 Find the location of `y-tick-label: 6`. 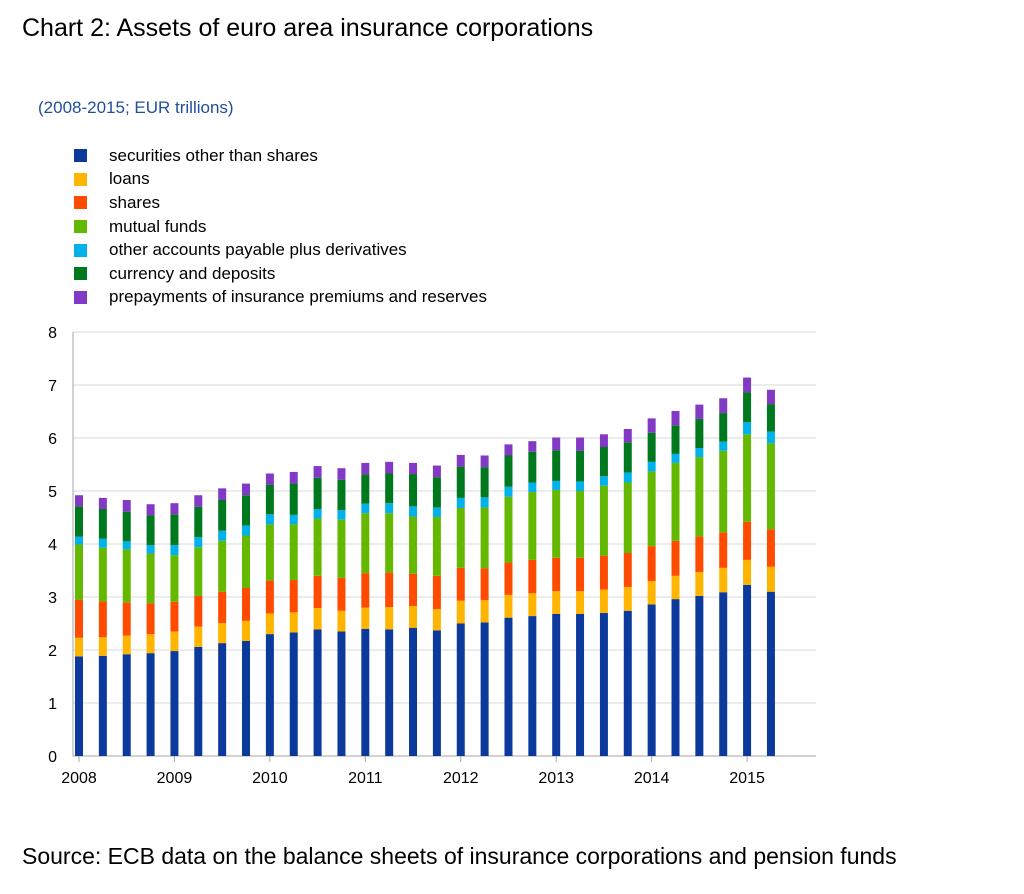

y-tick-label: 6 is located at coordinates (52, 439).